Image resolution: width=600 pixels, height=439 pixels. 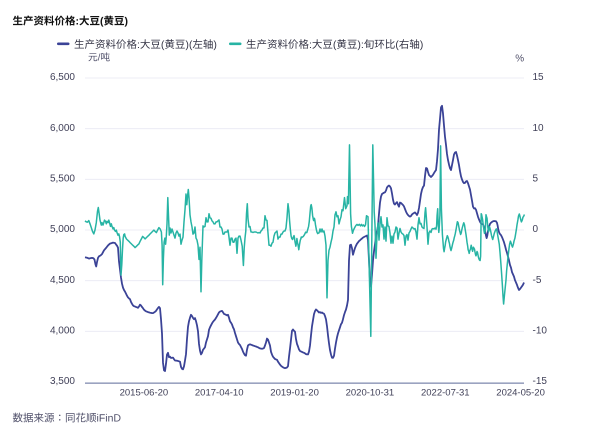 I want to click on svg-text: 4,500, so click(x=62, y=280).